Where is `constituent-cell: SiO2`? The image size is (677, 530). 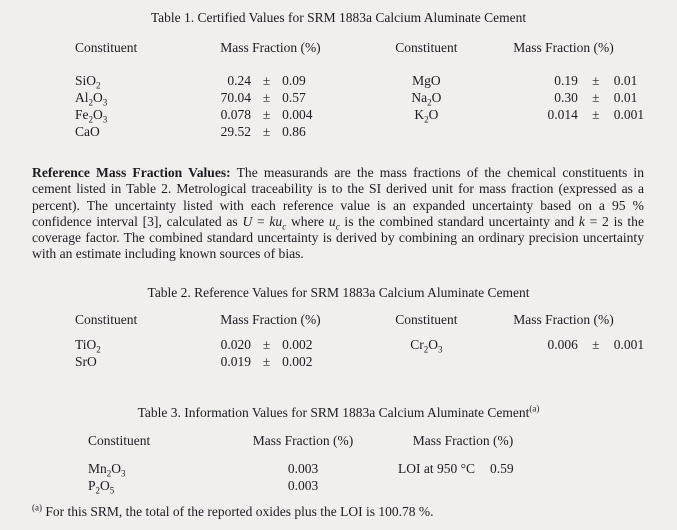
constituent-cell: SiO2 is located at coordinates (88, 82).